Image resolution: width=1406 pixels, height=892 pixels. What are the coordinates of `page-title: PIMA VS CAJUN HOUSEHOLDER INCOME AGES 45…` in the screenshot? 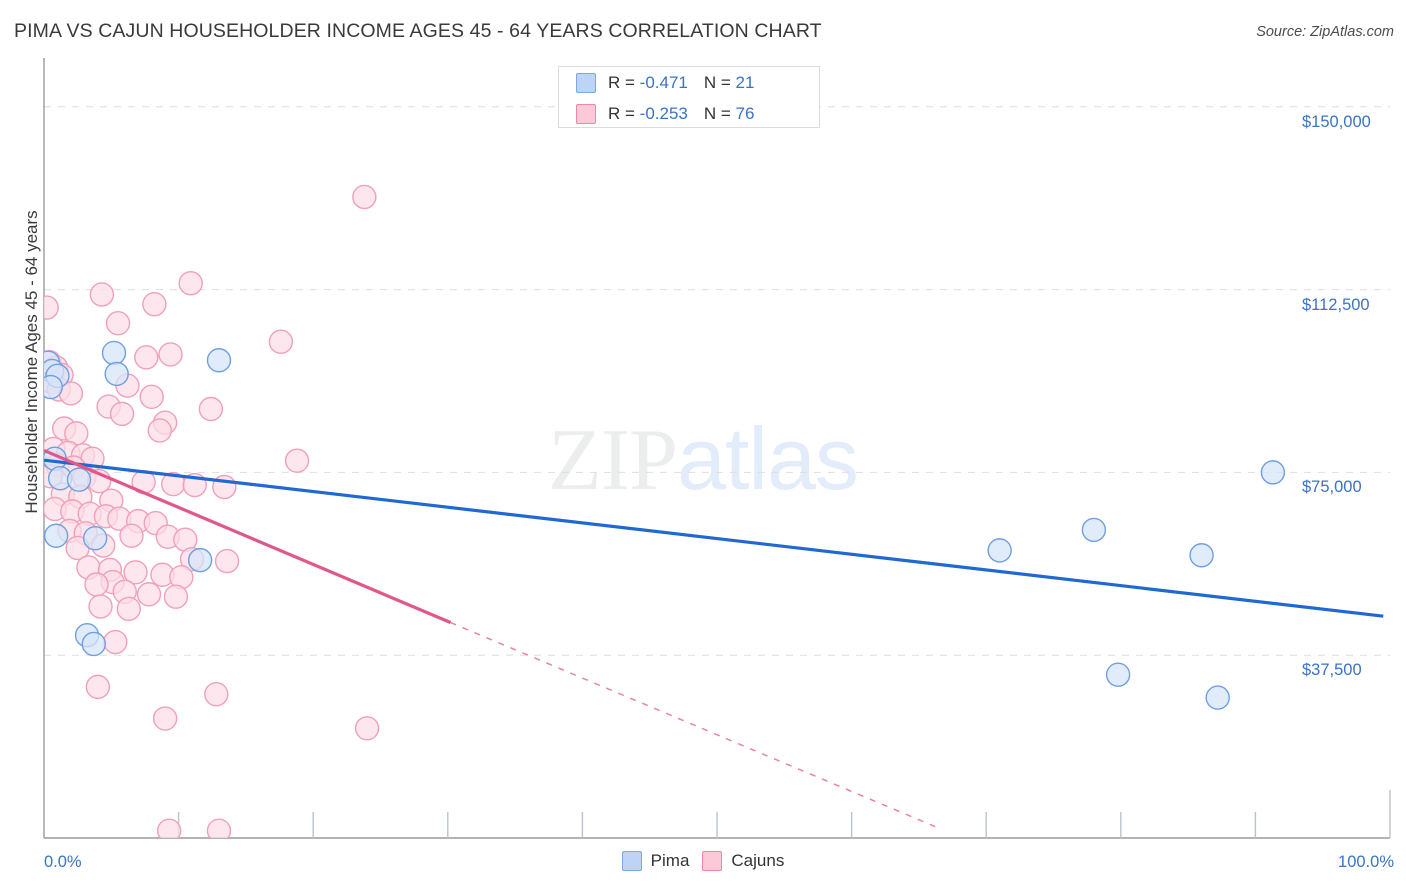 It's located at (418, 31).